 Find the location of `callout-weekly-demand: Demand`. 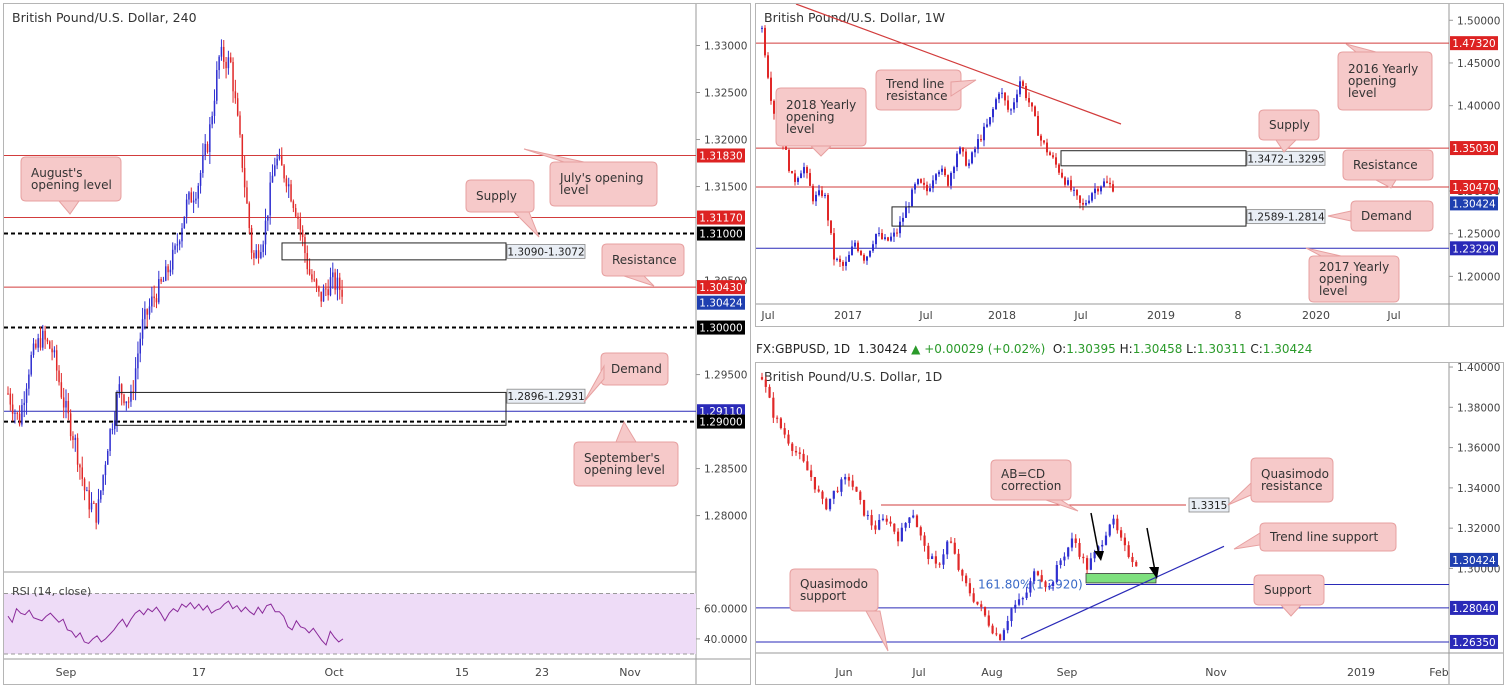

callout-weekly-demand: Demand is located at coordinates (1386, 216).